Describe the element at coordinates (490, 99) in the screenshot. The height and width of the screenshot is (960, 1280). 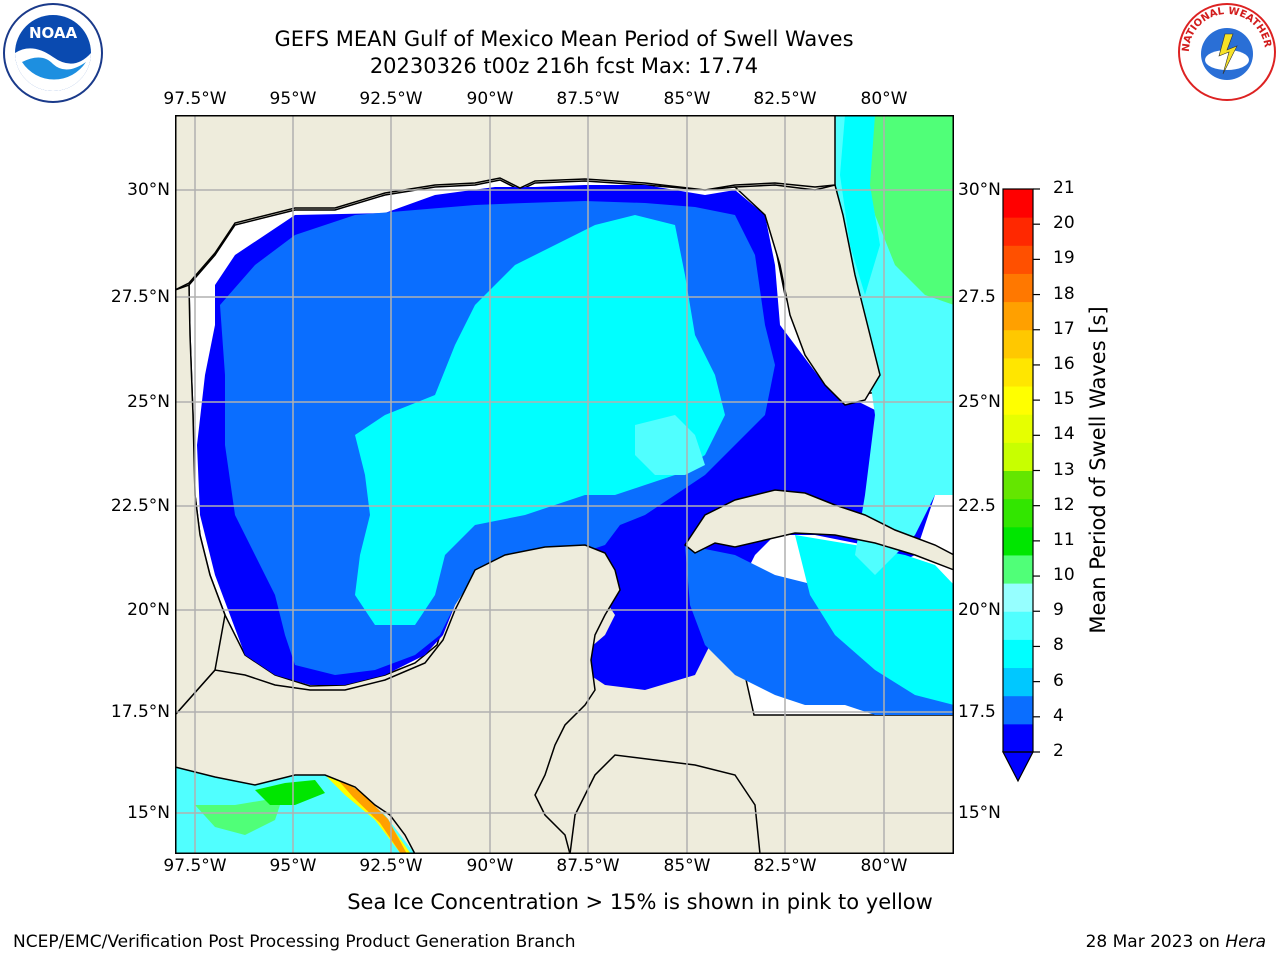
I see `lon-label-top: 90°W` at that location.